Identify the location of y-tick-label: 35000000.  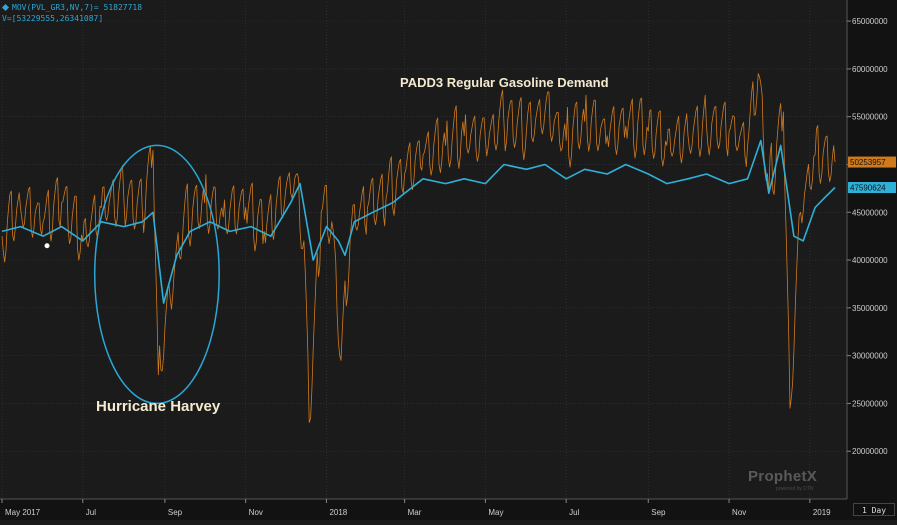
(870, 308).